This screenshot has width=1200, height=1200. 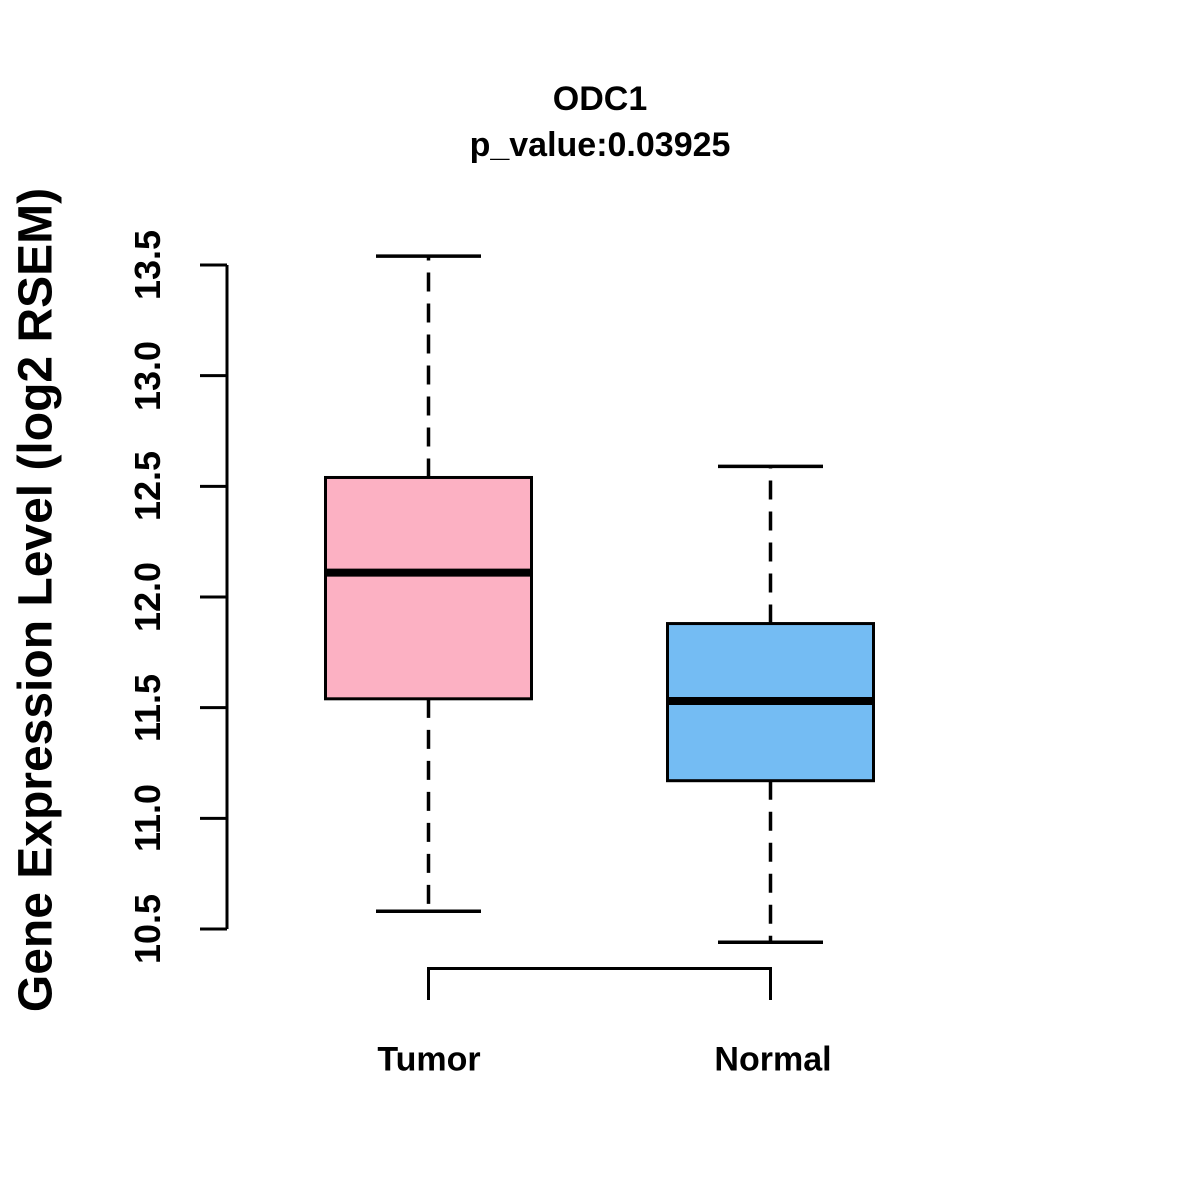 I want to click on y-tick-label: 12.0, so click(x=147, y=597).